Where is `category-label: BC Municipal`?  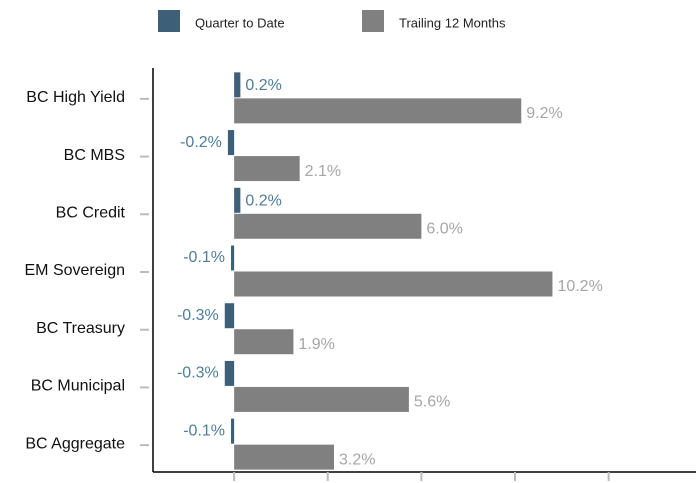 category-label: BC Municipal is located at coordinates (78, 386).